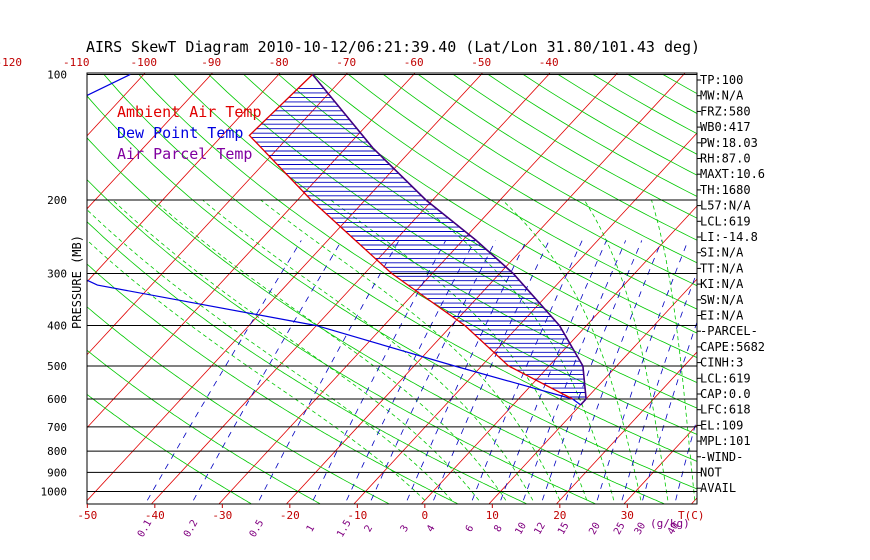 This screenshot has width=870, height=560. What do you see at coordinates (279, 62) in the screenshot?
I see `x-top-tick-label: -80` at bounding box center [279, 62].